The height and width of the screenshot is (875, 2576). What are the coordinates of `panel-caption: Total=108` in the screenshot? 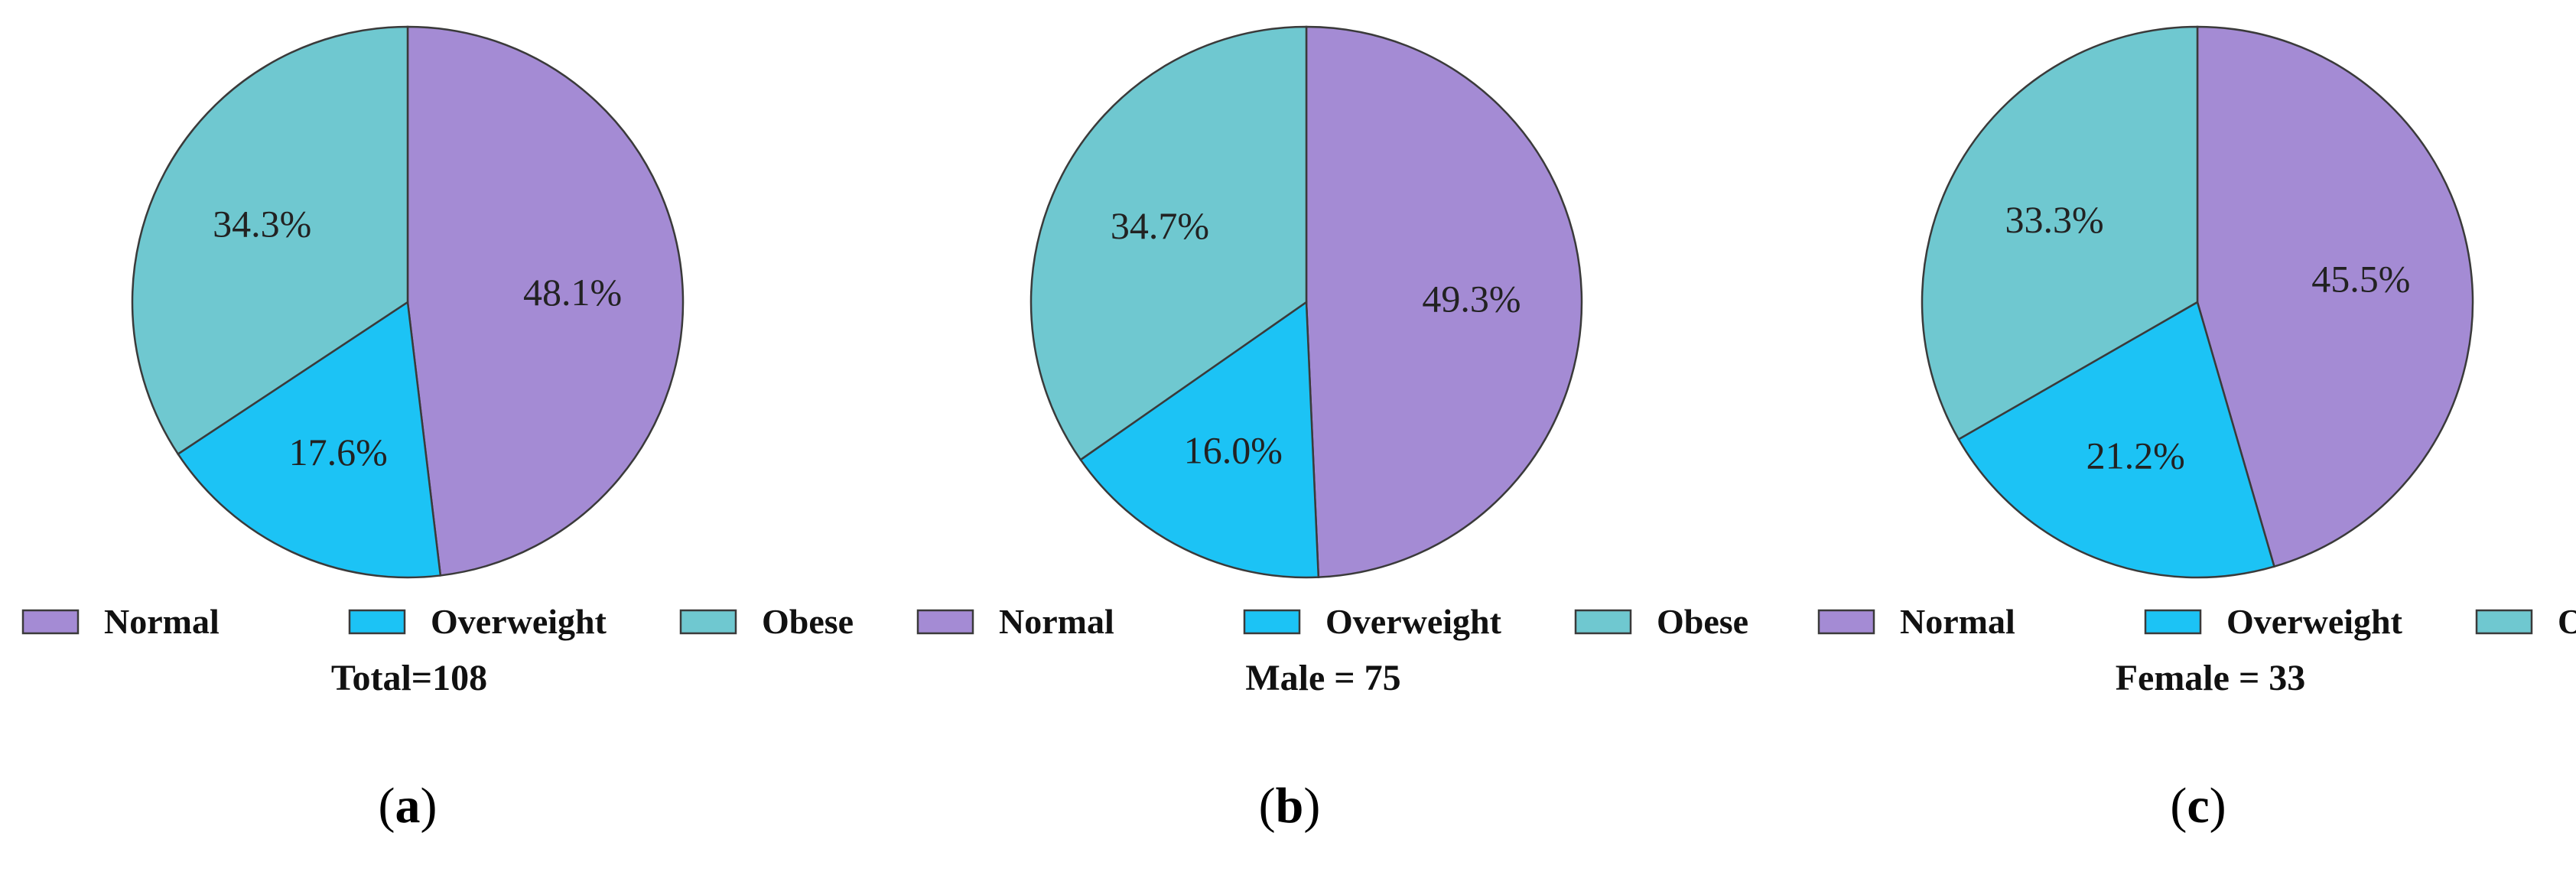 It's located at (409, 678).